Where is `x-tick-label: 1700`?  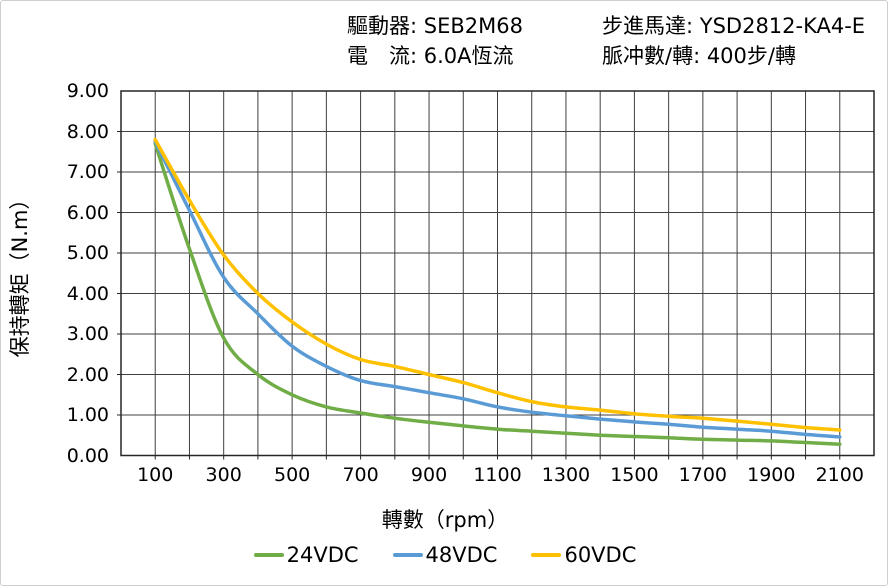 x-tick-label: 1700 is located at coordinates (703, 475).